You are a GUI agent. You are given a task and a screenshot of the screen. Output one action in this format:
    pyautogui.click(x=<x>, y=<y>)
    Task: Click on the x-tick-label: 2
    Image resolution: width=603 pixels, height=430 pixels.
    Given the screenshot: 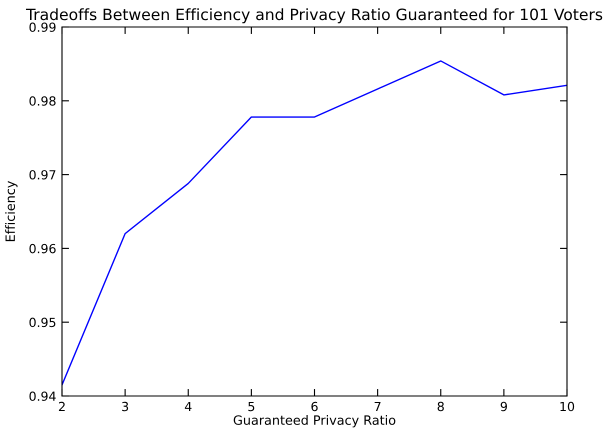 What is the action you would take?
    pyautogui.click(x=61, y=407)
    